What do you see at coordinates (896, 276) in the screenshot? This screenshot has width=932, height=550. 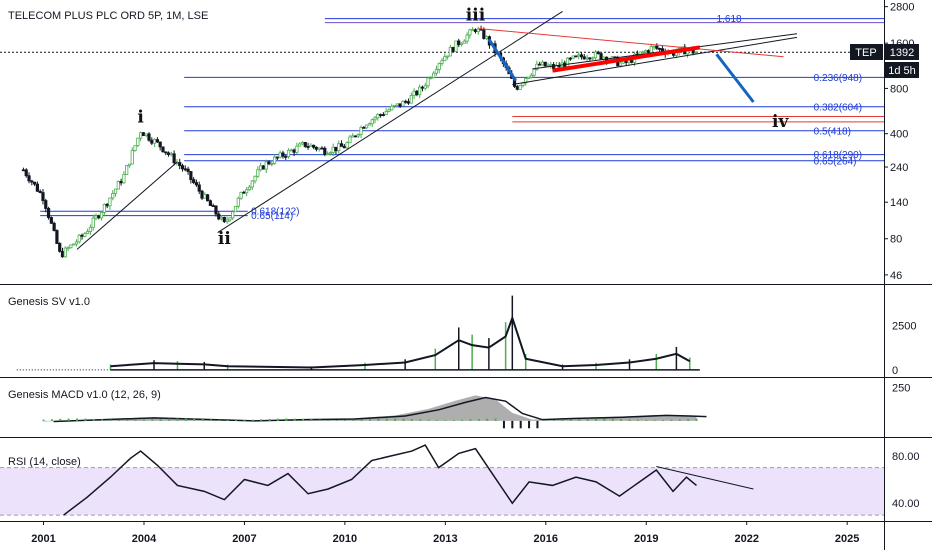 I see `y-tick-label: 46` at bounding box center [896, 276].